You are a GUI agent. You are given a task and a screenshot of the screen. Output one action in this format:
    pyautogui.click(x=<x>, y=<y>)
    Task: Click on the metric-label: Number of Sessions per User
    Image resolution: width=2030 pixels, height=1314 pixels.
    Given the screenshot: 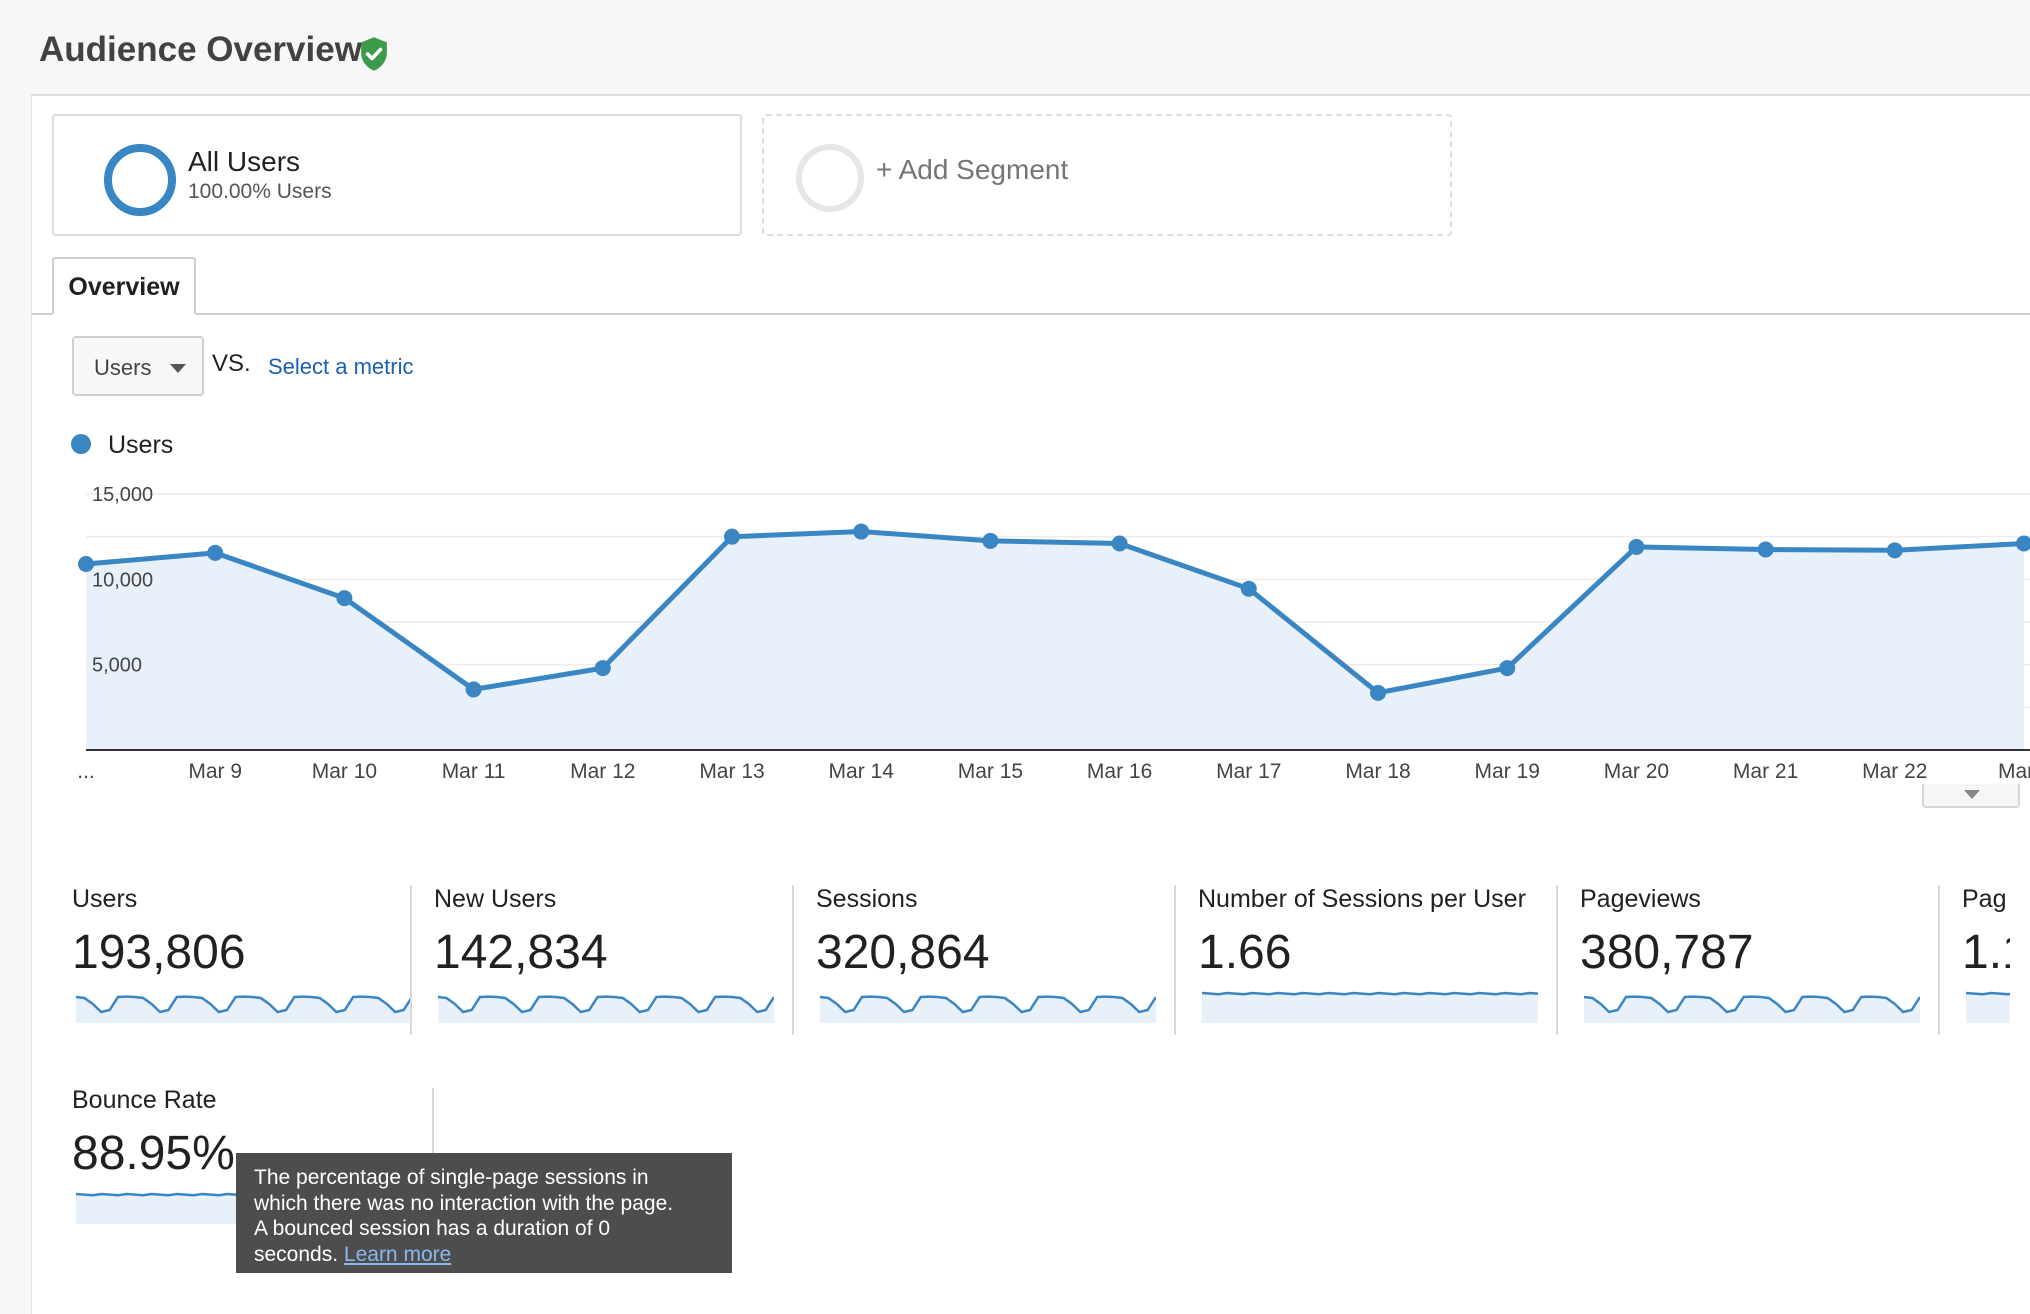 What is the action you would take?
    pyautogui.click(x=1362, y=899)
    